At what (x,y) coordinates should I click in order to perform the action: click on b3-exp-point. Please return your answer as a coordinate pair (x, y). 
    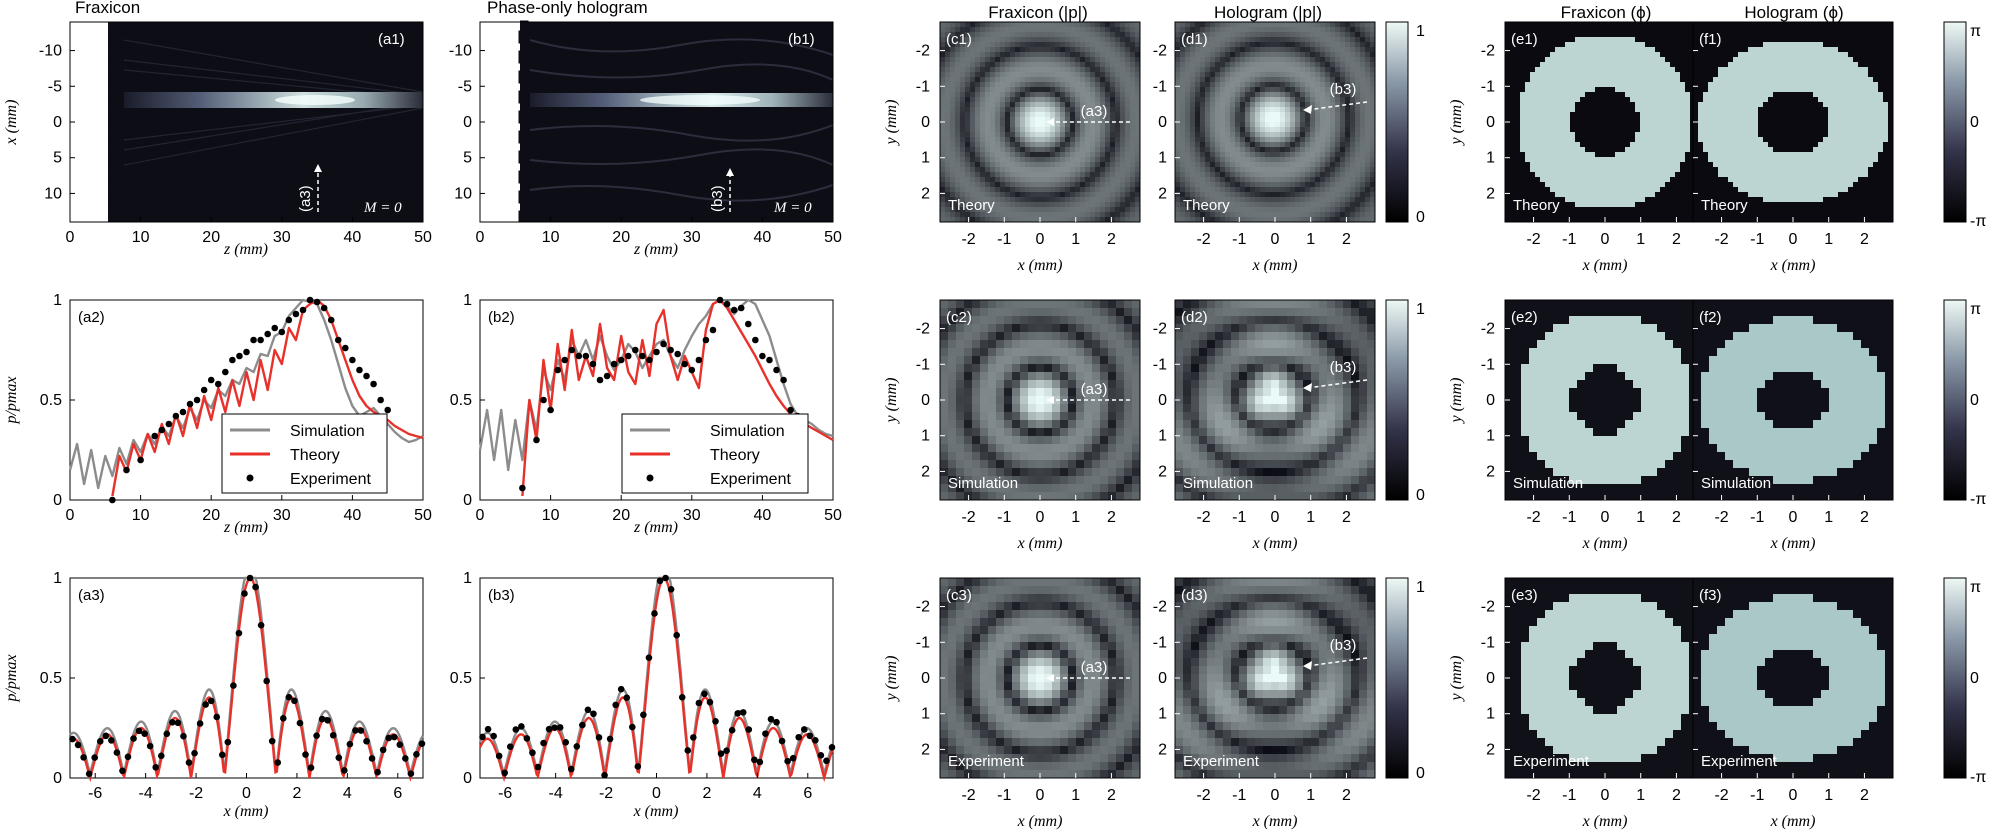
    Looking at the image, I should click on (615, 705).